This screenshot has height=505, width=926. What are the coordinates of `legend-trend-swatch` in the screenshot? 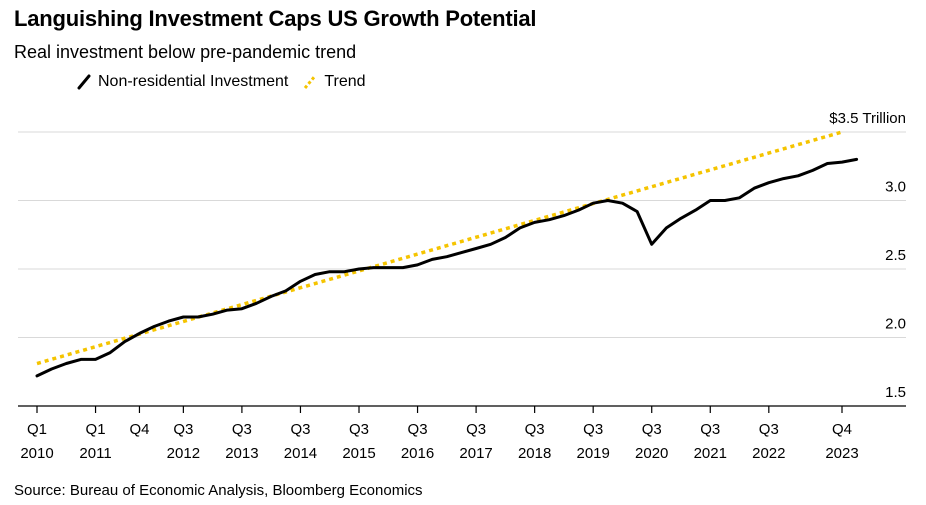 It's located at (310, 82).